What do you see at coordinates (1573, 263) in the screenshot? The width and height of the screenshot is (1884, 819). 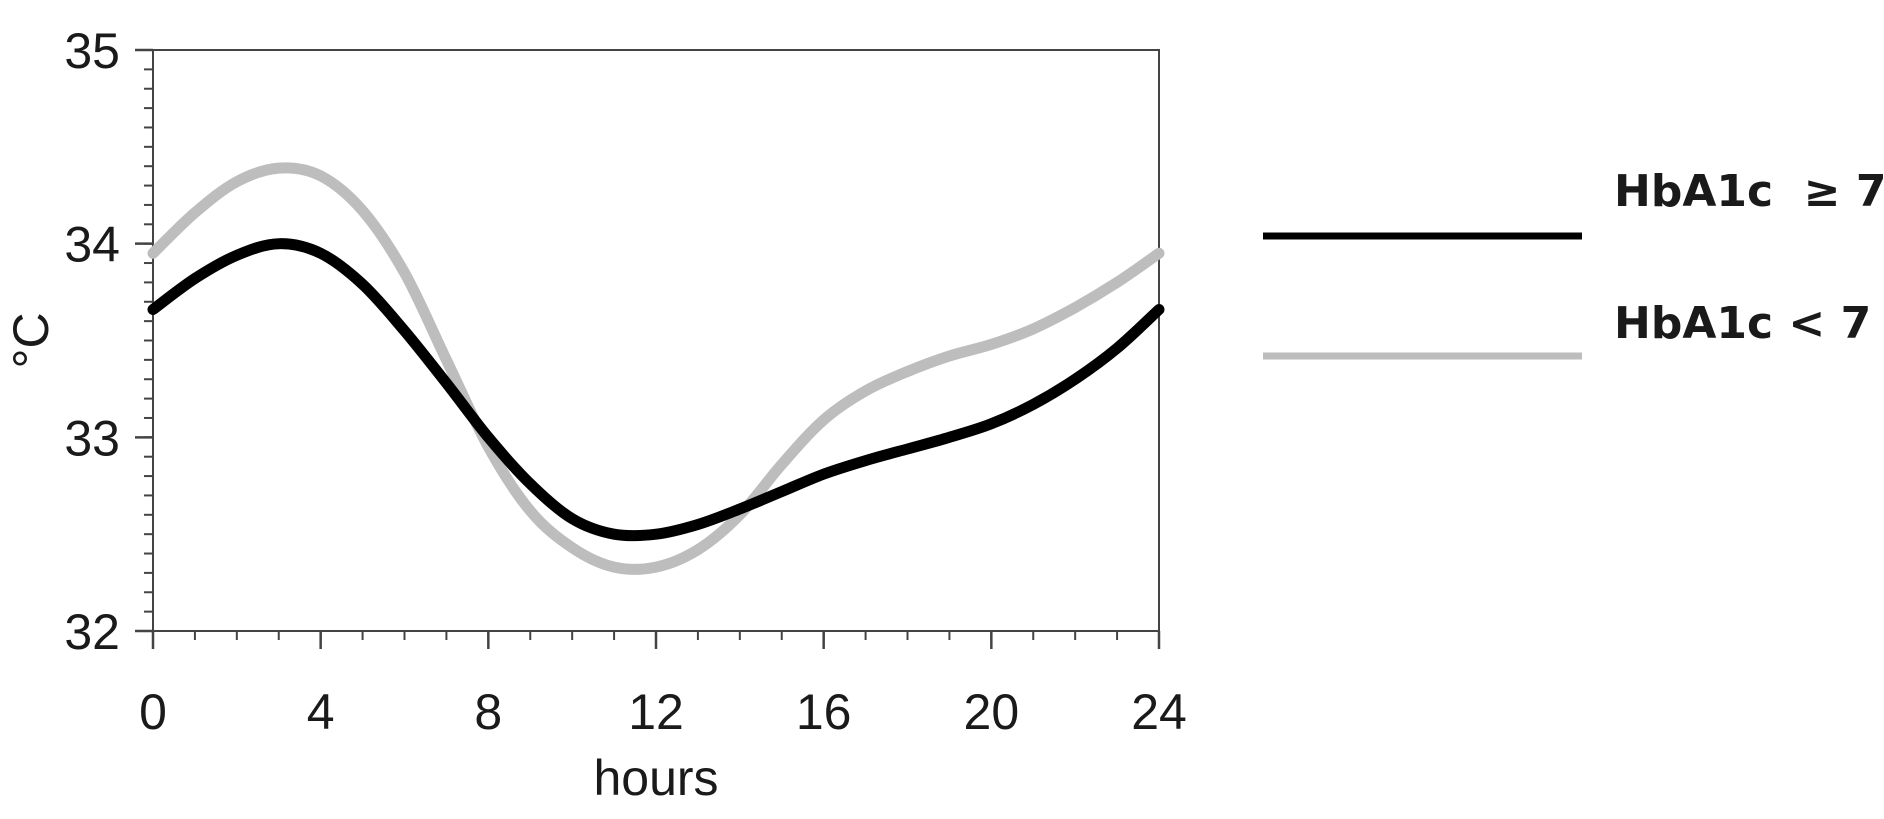 I see `legend: HbA1c ≥ 7 HbA1c < 7` at bounding box center [1573, 263].